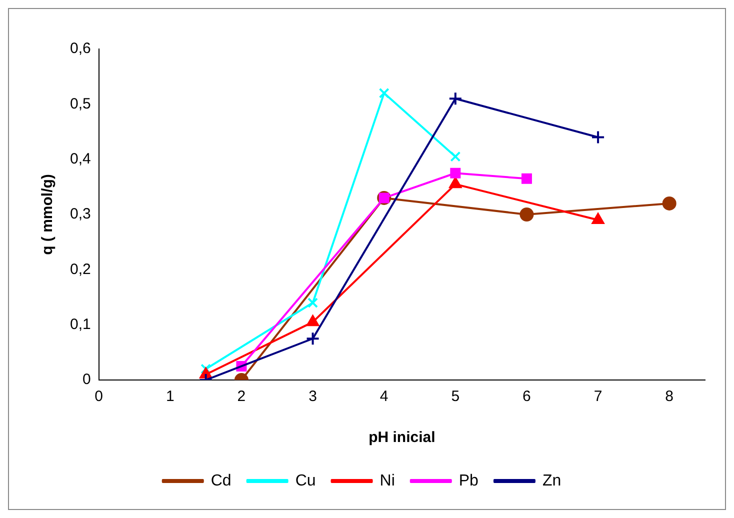 The height and width of the screenshot is (518, 734). What do you see at coordinates (80, 214) in the screenshot?
I see `y-tick-label: 0,3` at bounding box center [80, 214].